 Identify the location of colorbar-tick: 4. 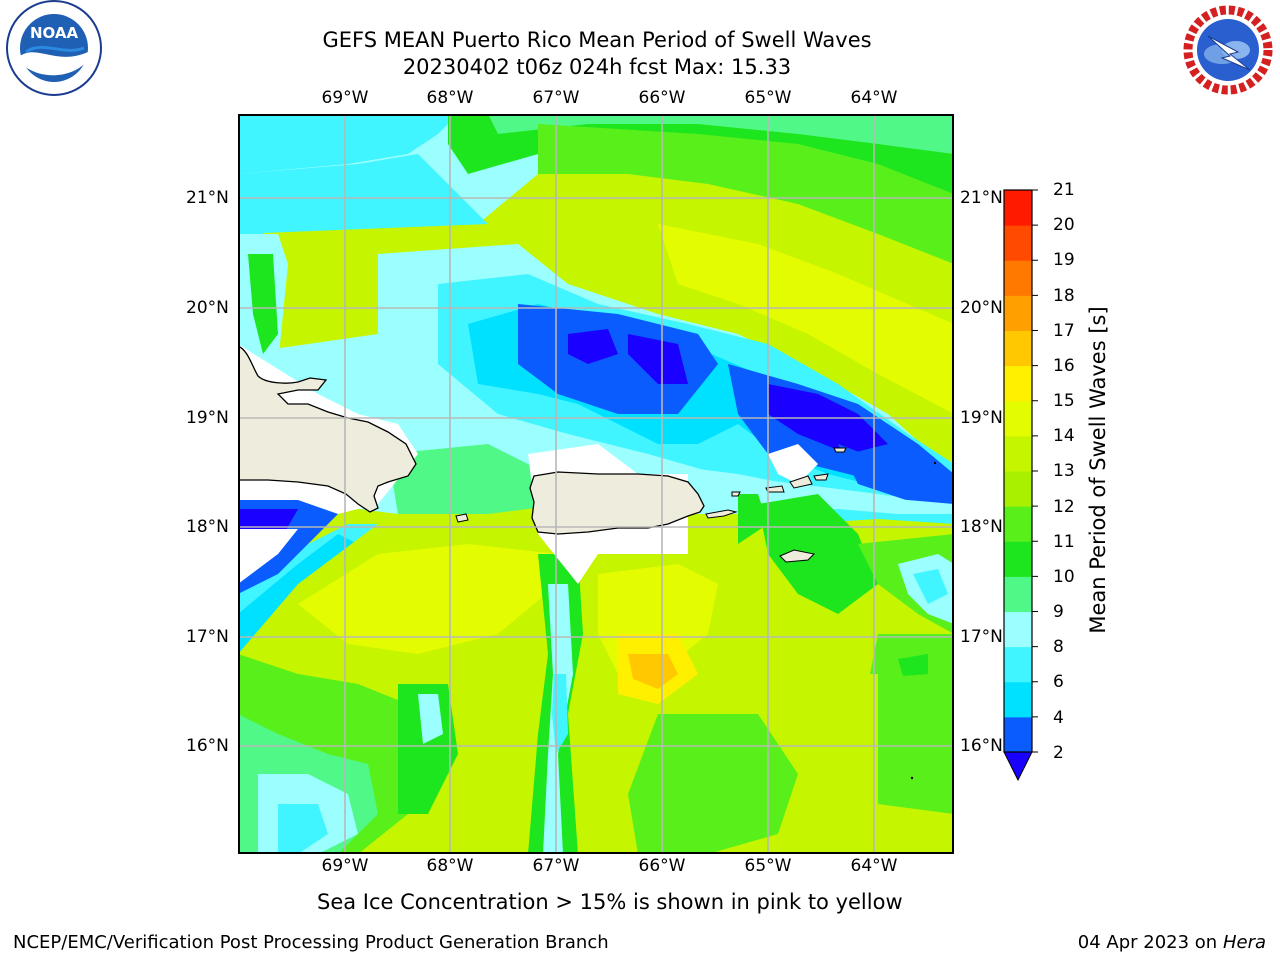
(1058, 718).